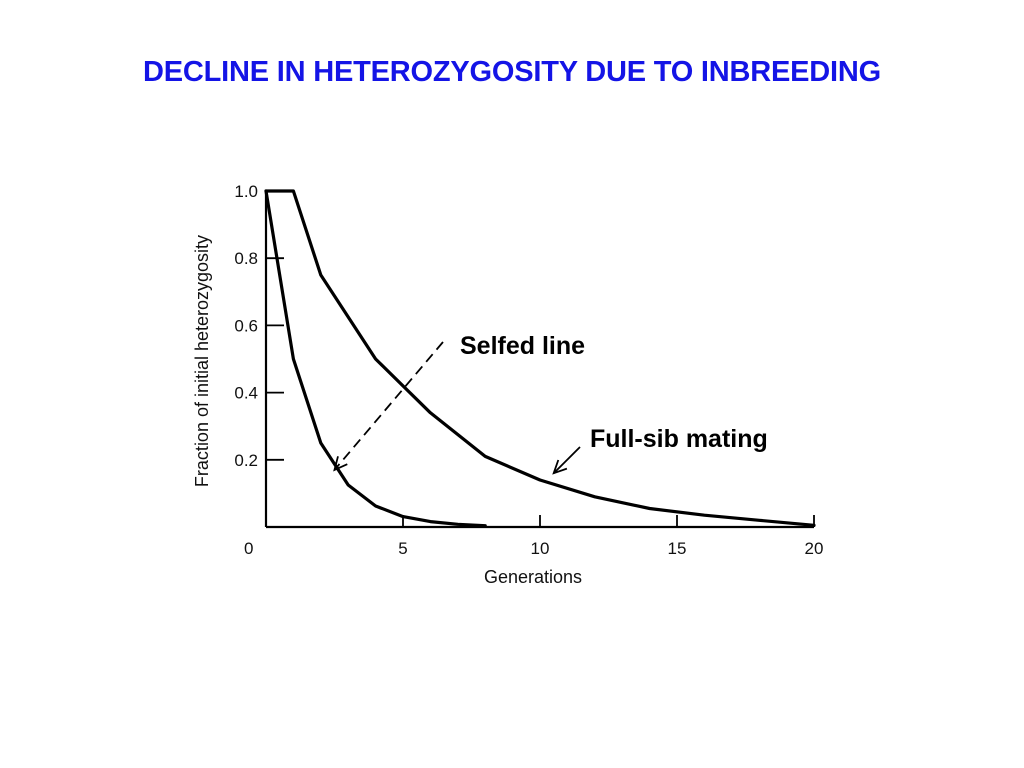 The width and height of the screenshot is (1024, 768). Describe the element at coordinates (679, 439) in the screenshot. I see `full-sib-label: Full-sib mating` at that location.